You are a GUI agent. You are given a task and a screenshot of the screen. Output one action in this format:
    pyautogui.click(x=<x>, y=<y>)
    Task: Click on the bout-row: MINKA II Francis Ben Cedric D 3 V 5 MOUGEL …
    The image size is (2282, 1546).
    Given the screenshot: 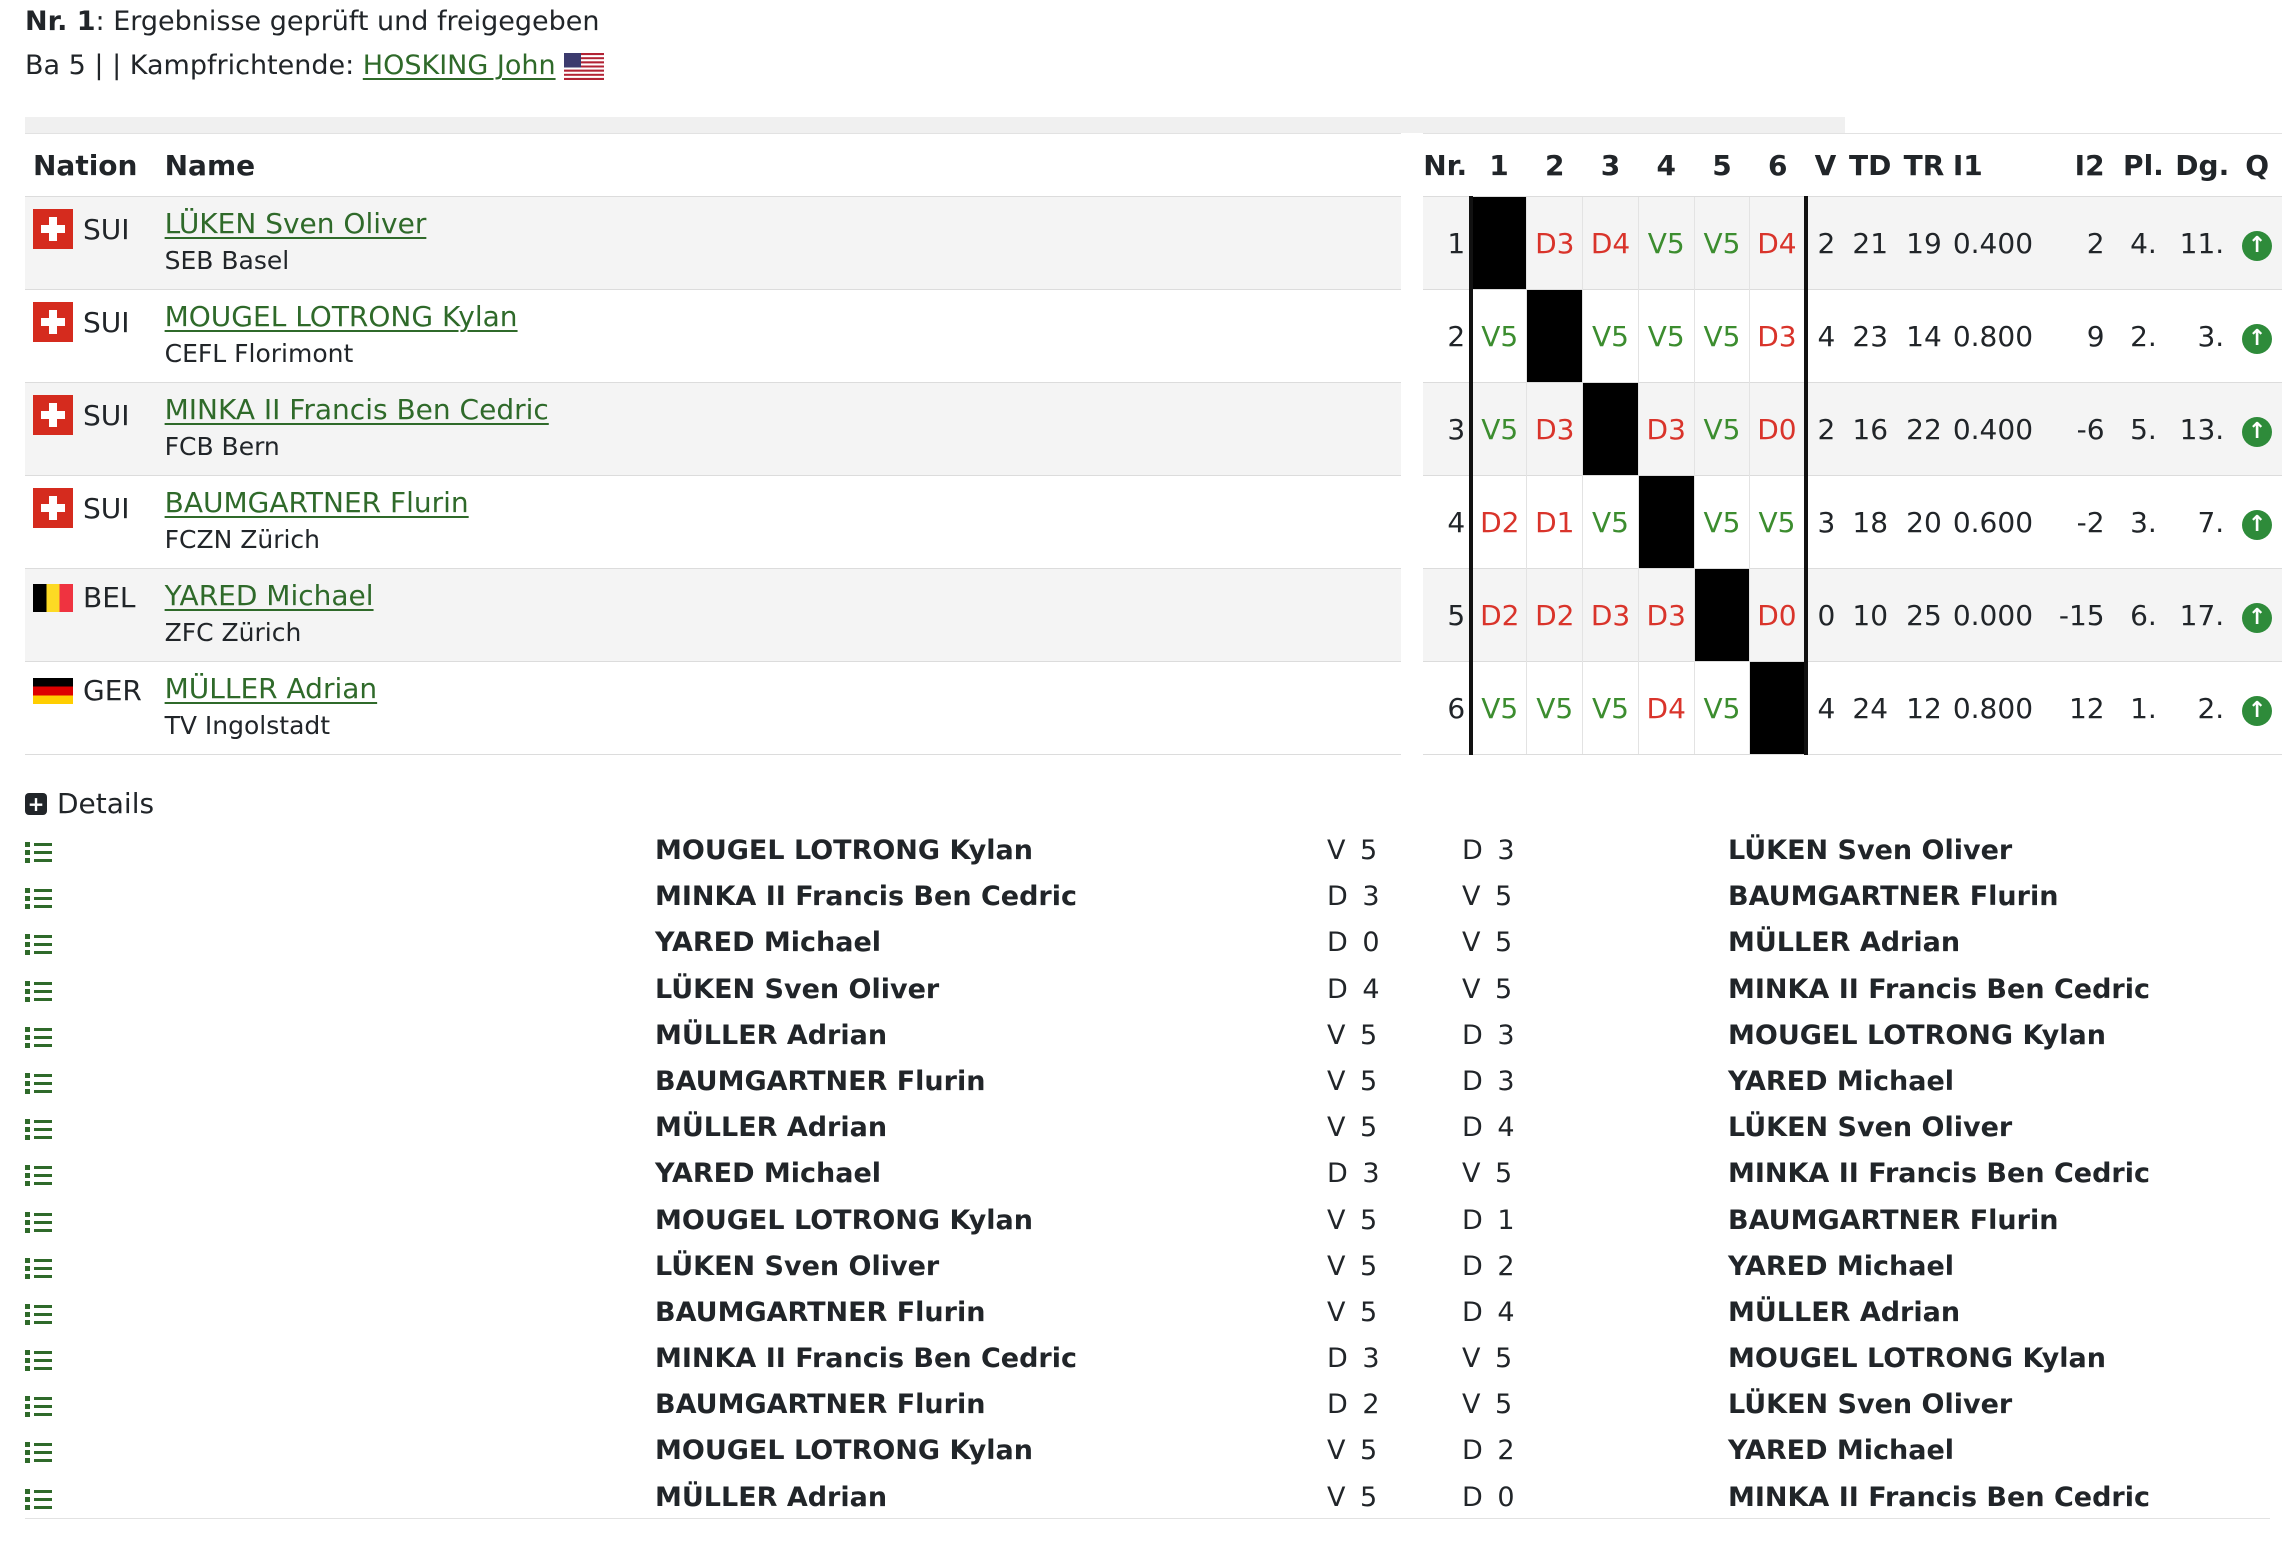 What is the action you would take?
    pyautogui.click(x=1147, y=1359)
    